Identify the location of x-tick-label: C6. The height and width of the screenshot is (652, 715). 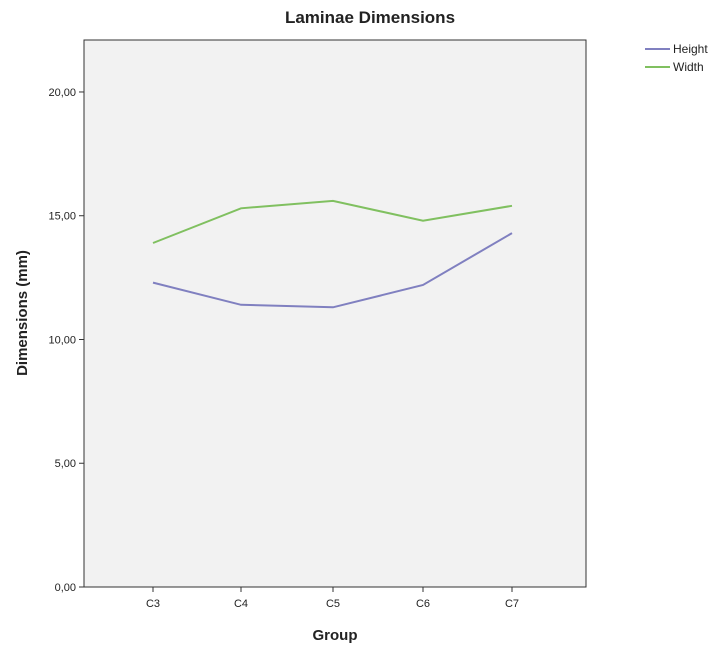
(423, 604).